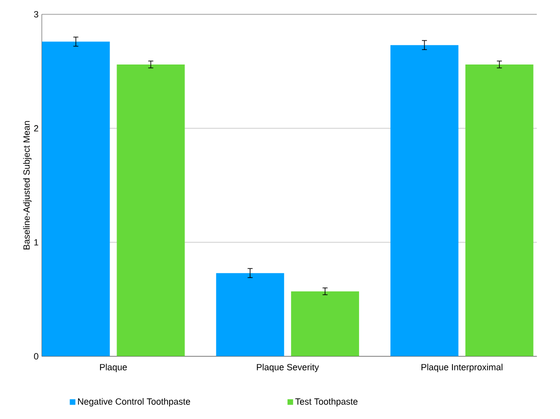 This screenshot has height=419, width=560. I want to click on x-tick-label: Plaque, so click(113, 368).